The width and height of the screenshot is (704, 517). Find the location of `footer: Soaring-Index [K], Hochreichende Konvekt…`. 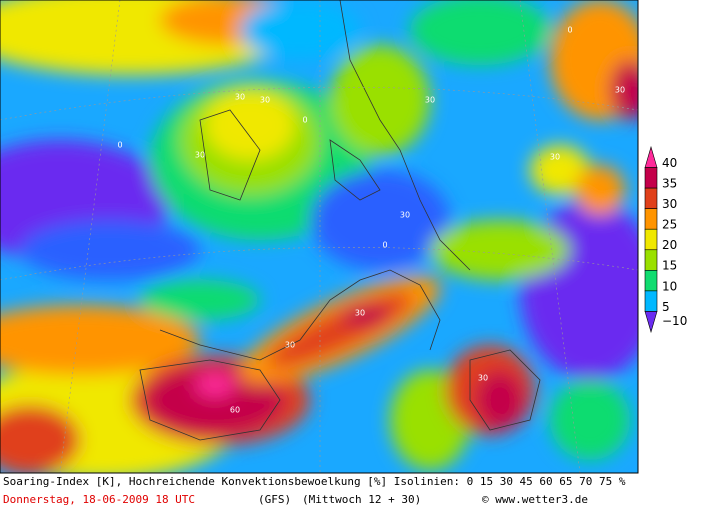

footer: Soaring-Index [K], Hochreichende Konvekt… is located at coordinates (314, 490).